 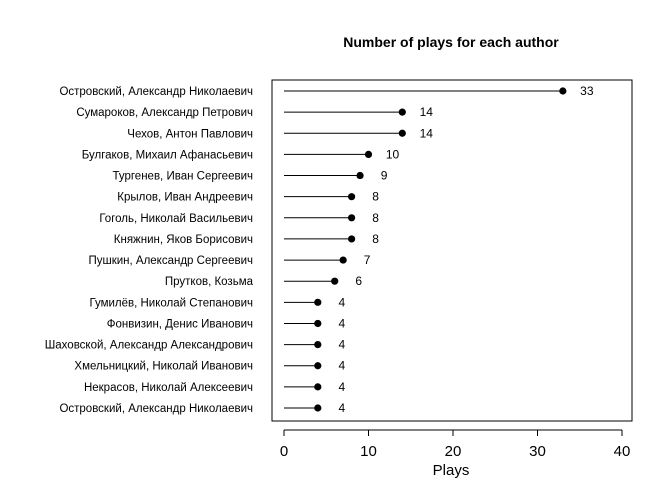 What do you see at coordinates (358, 281) in the screenshot?
I see `value-label: 6` at bounding box center [358, 281].